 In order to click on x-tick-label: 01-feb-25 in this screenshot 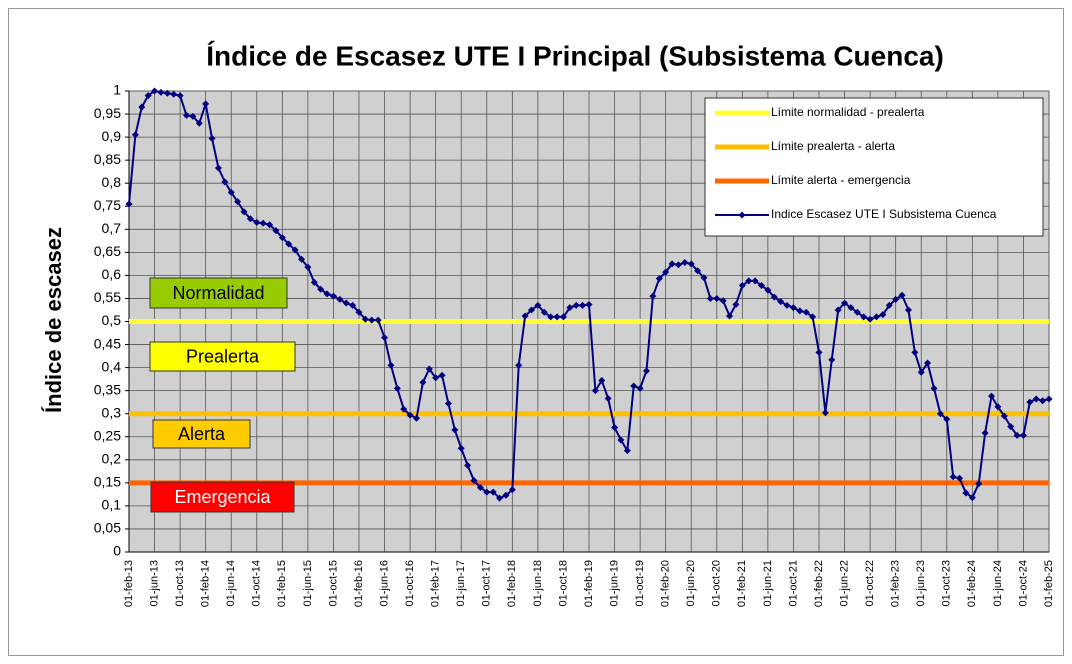, I will do `click(1049, 583)`.